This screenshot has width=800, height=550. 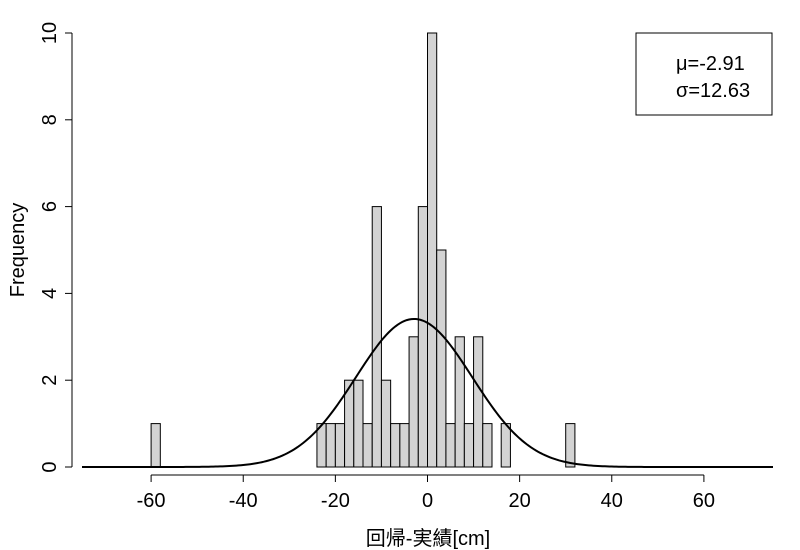 I want to click on x-tick-label: -60, so click(x=151, y=501).